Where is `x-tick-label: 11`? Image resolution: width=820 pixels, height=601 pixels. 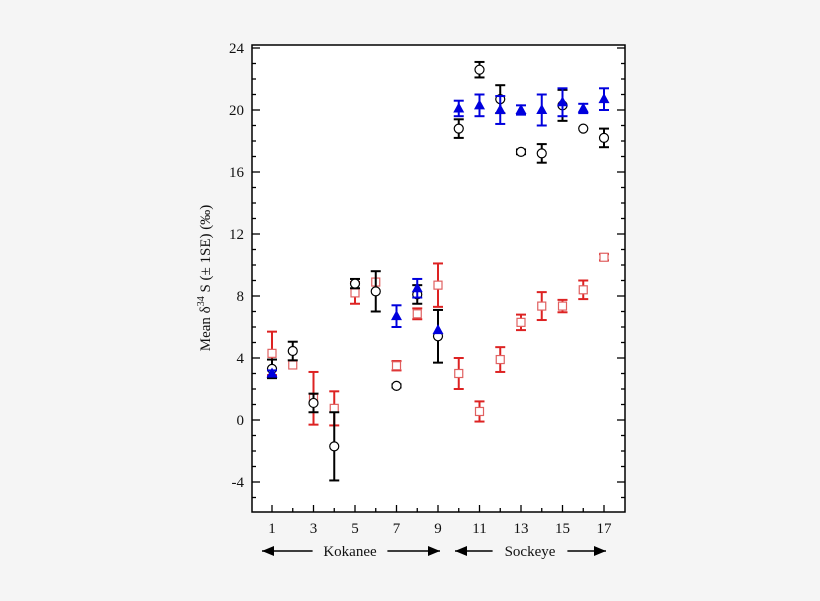
x-tick-label: 11 is located at coordinates (479, 529).